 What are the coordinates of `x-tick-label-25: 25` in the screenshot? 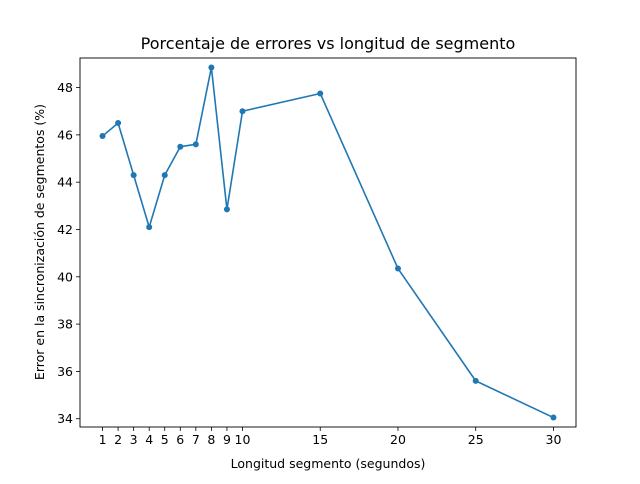 It's located at (476, 439).